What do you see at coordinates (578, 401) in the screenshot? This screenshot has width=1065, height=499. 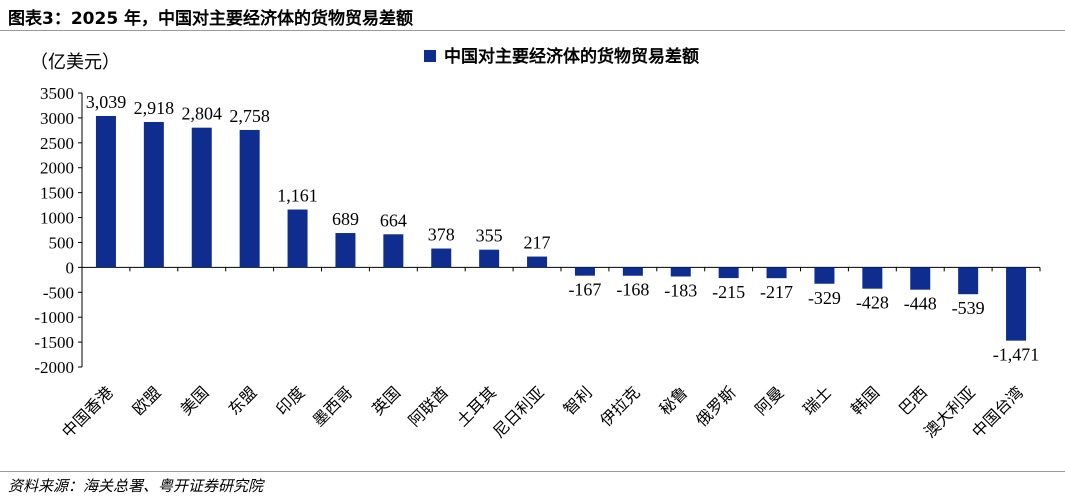 I see `x-category-label: 智利` at bounding box center [578, 401].